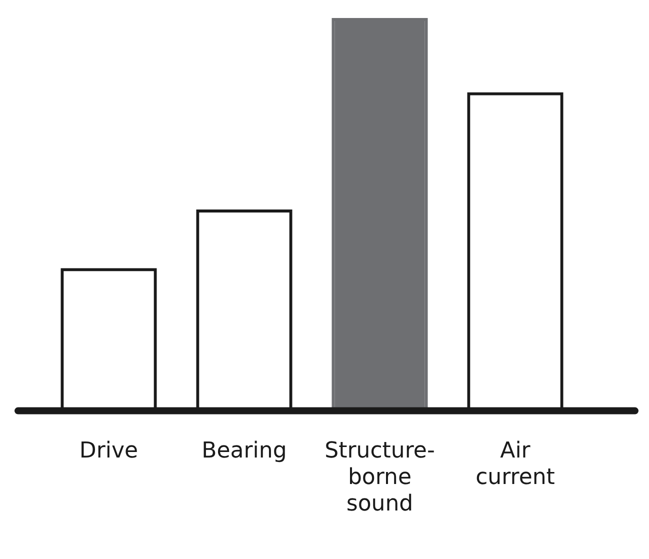  I want to click on x-tick-label: Drive, so click(108, 451).